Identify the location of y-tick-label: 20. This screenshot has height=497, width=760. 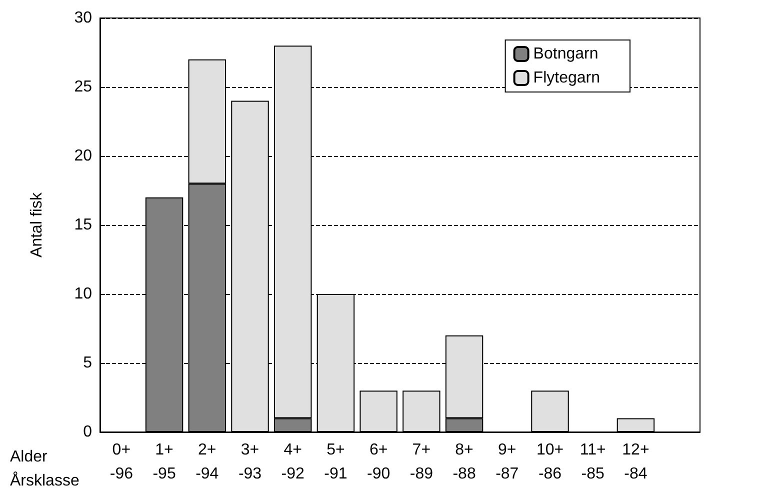
(83, 156).